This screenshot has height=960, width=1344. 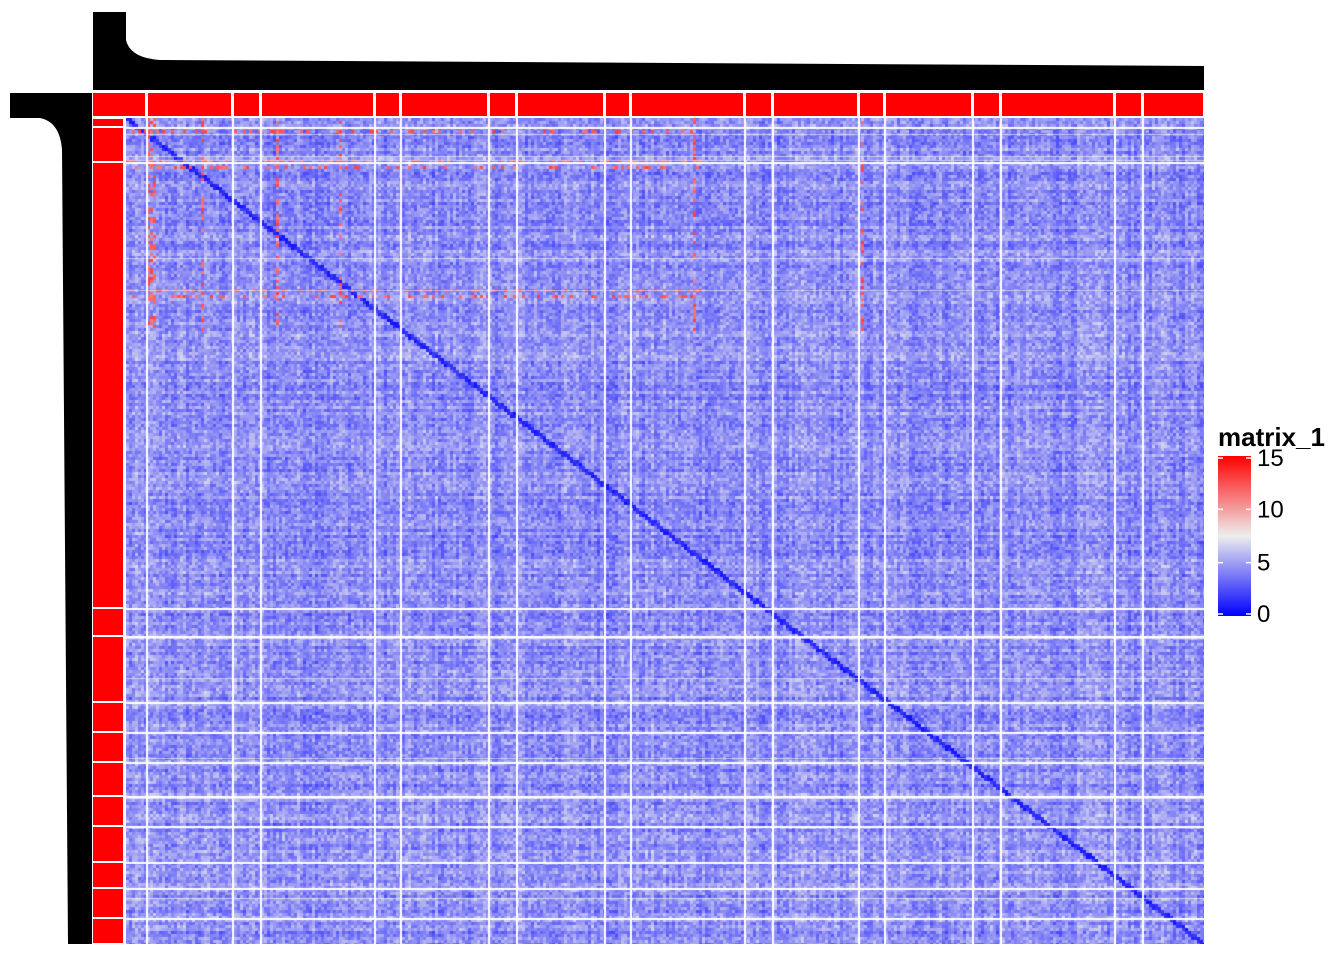 I want to click on legend-colorbar, so click(x=1234, y=536).